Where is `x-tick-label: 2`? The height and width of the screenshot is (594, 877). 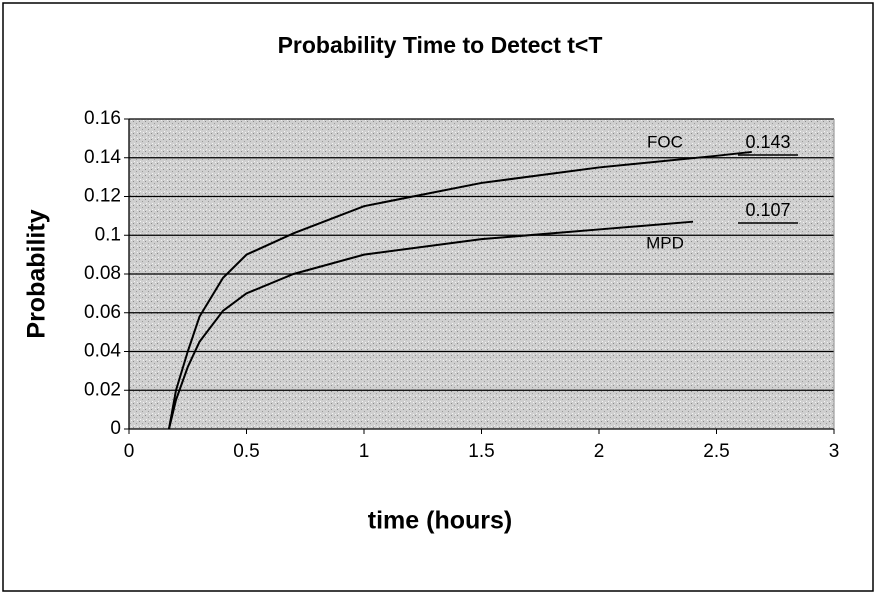
x-tick-label: 2 is located at coordinates (599, 451).